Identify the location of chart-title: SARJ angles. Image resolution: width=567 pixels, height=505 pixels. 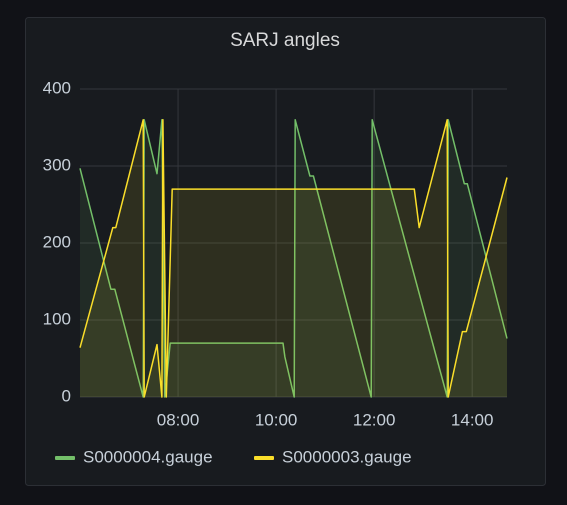
(285, 40).